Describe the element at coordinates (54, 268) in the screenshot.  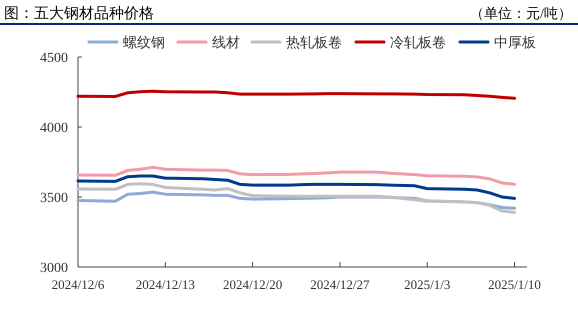
I see `y-tick-label: 3000` at that location.